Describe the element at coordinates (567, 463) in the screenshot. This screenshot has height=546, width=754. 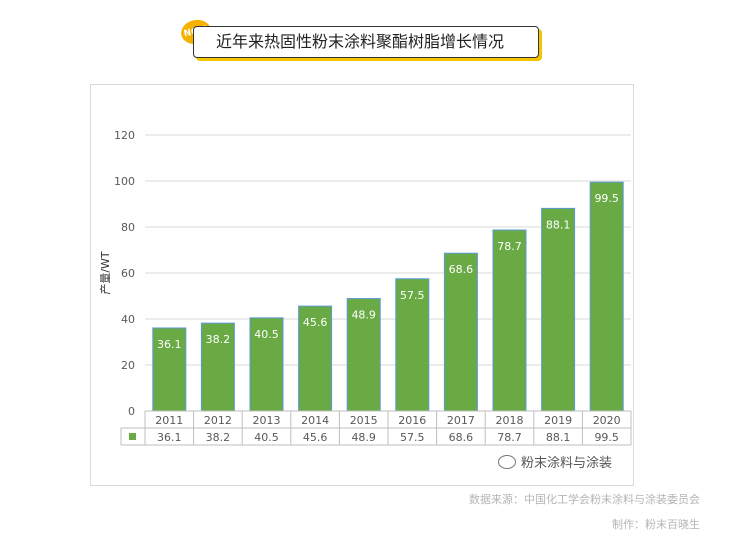
I see `watermark-text: 粉末涂料与涂装` at that location.